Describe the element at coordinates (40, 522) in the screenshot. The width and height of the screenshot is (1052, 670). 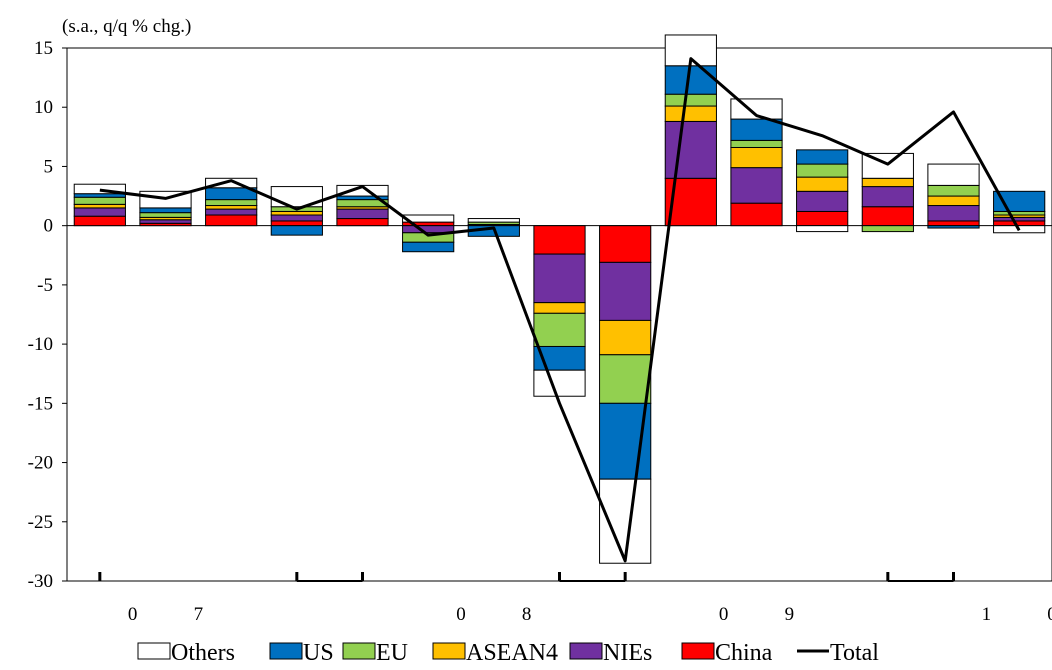
I see `y-tick-label: -25` at that location.